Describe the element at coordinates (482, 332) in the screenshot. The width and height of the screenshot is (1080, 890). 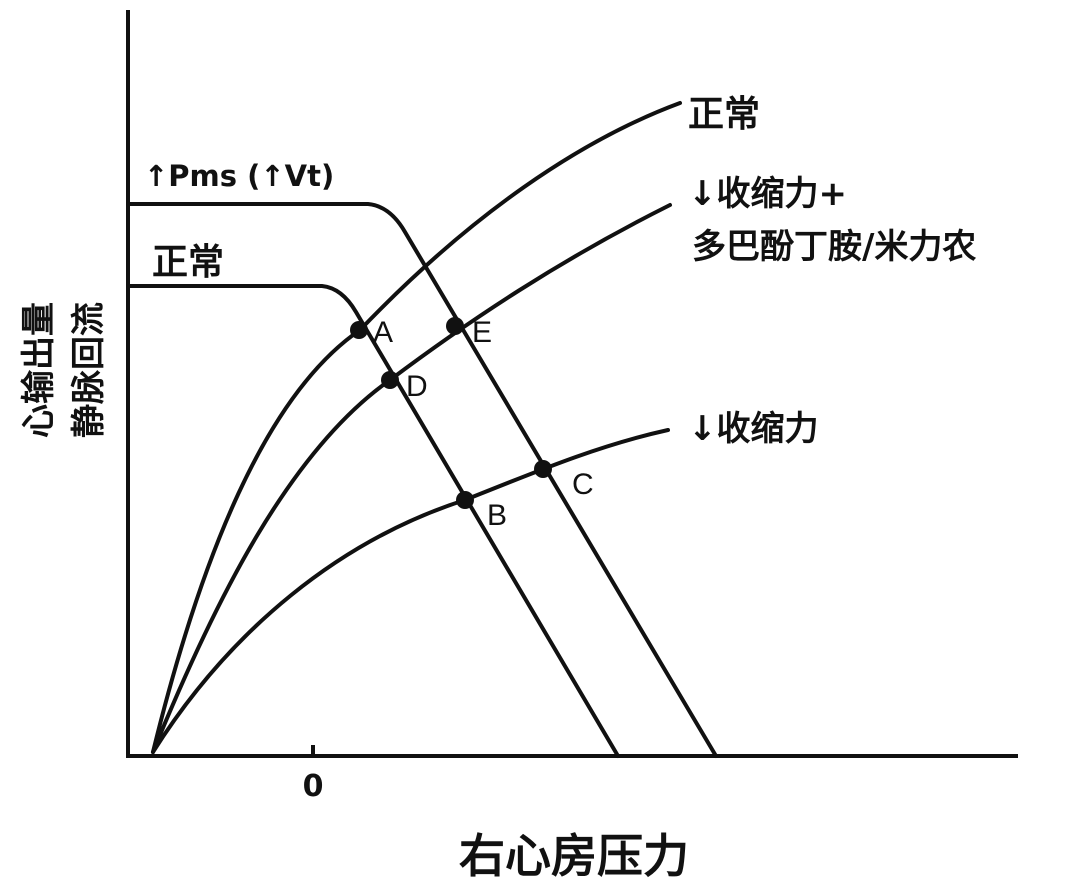
I see `point-e-label: E` at that location.